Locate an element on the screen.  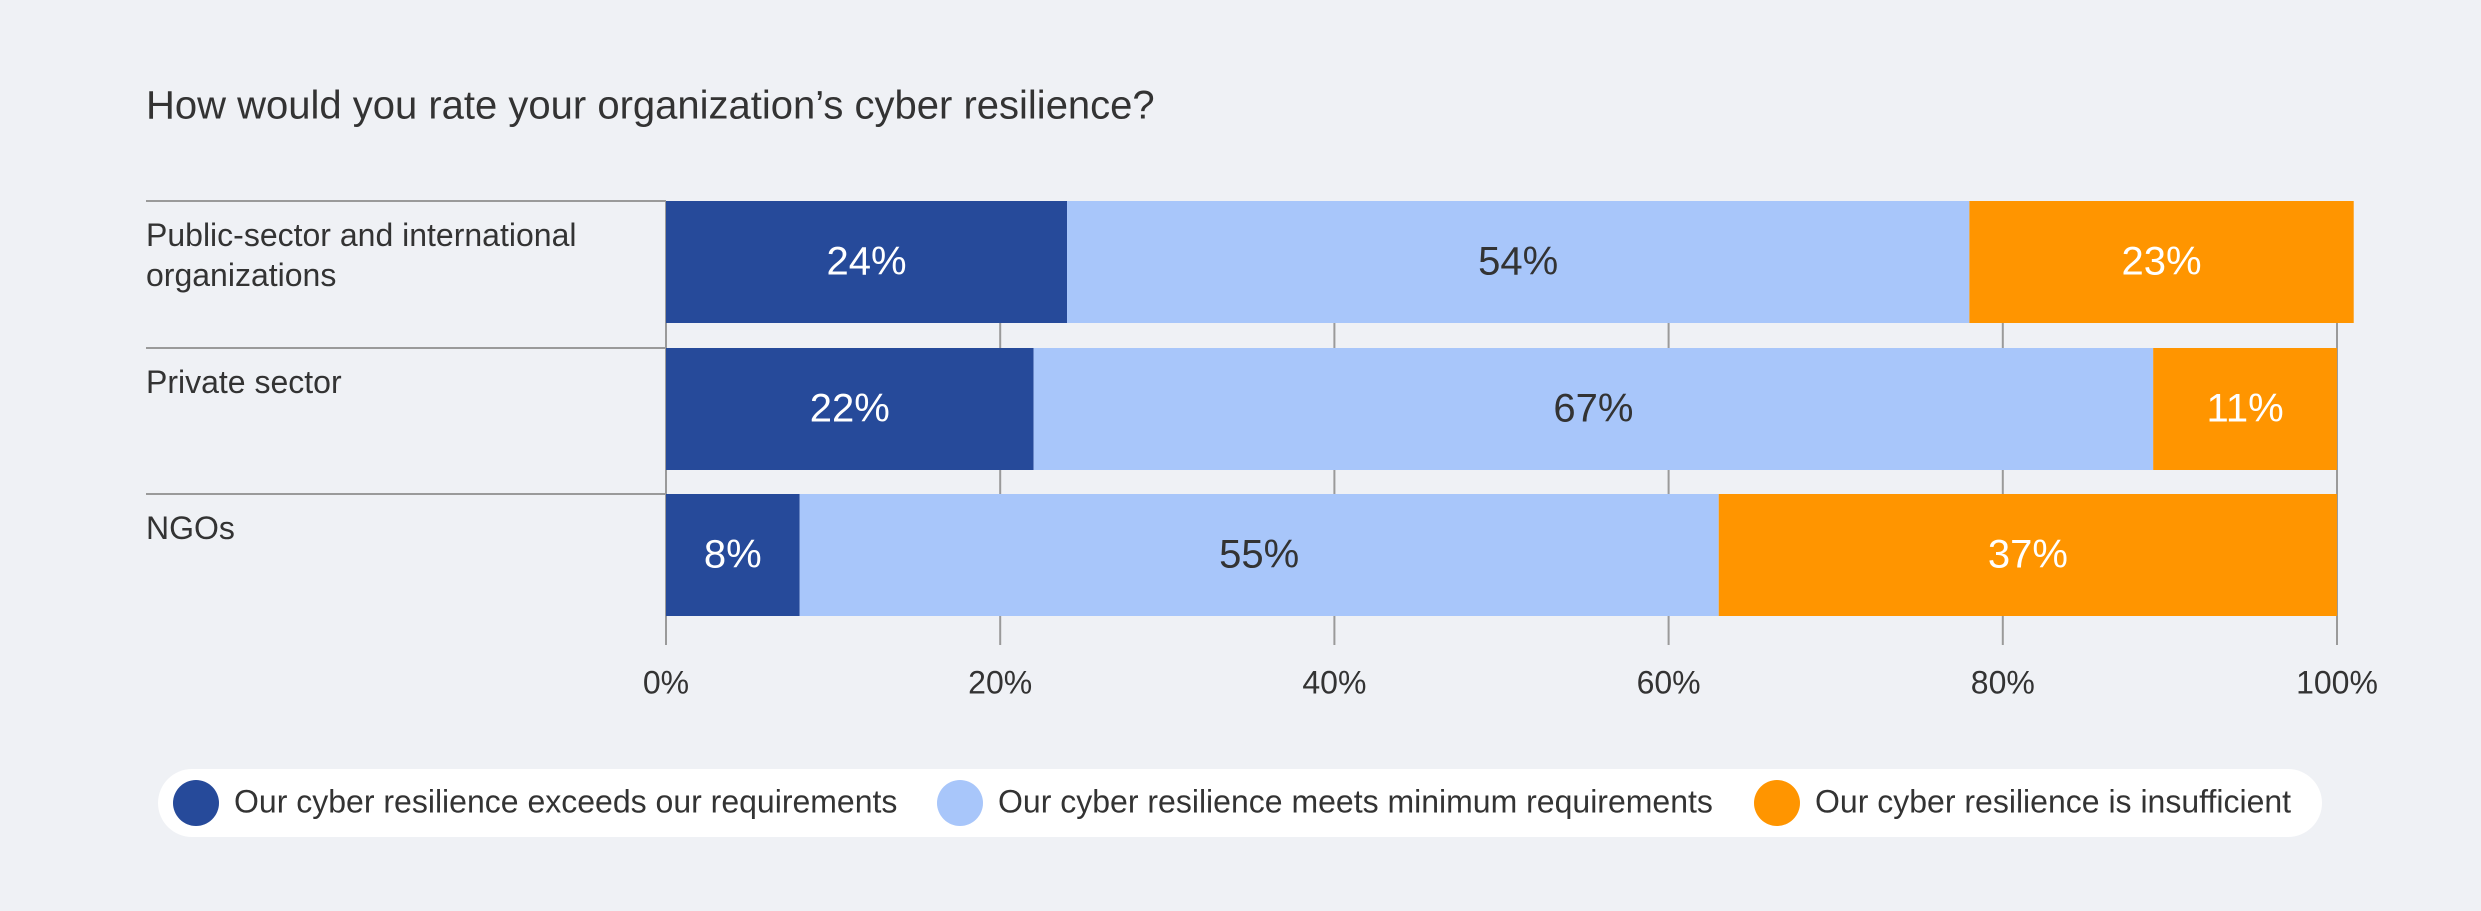
value-label: 24% is located at coordinates (866, 262).